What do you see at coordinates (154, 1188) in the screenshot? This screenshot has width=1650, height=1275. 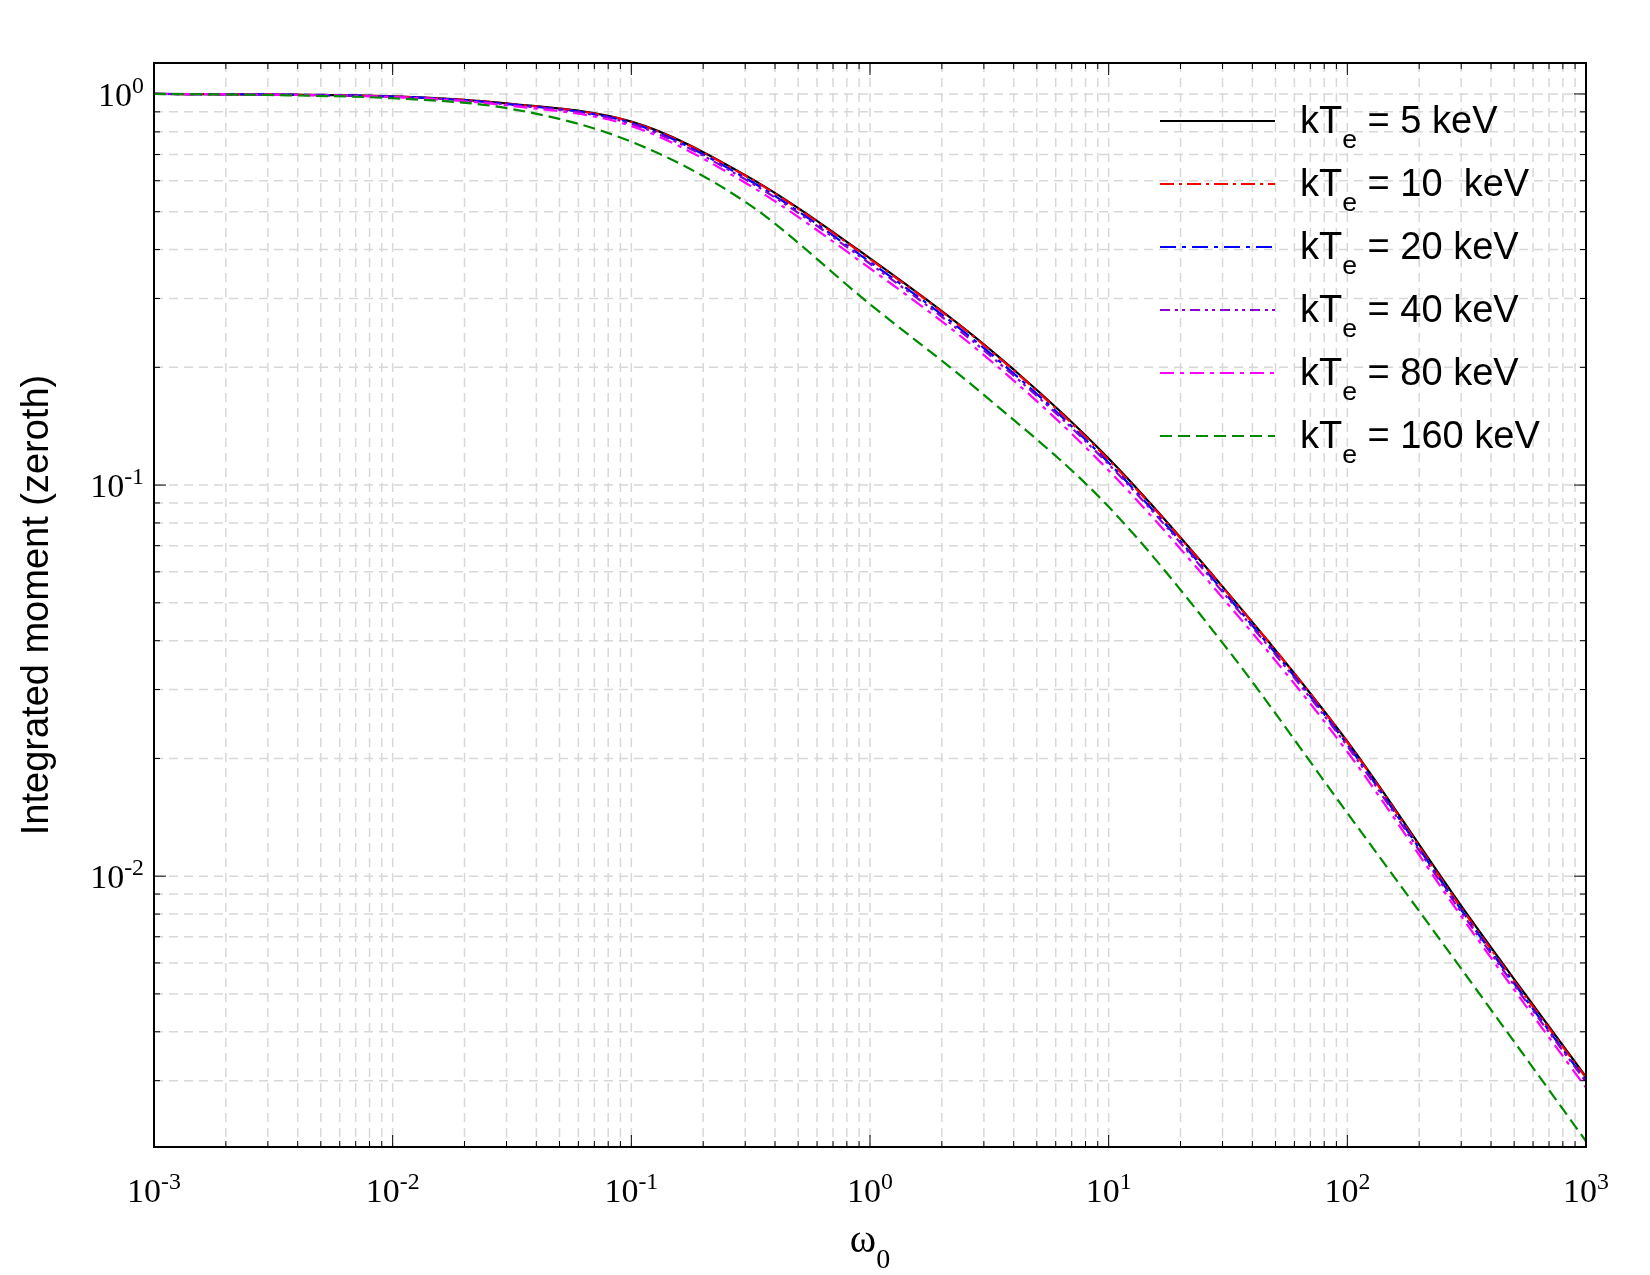 I see `x-tick-label: 10$^{-3}$` at bounding box center [154, 1188].